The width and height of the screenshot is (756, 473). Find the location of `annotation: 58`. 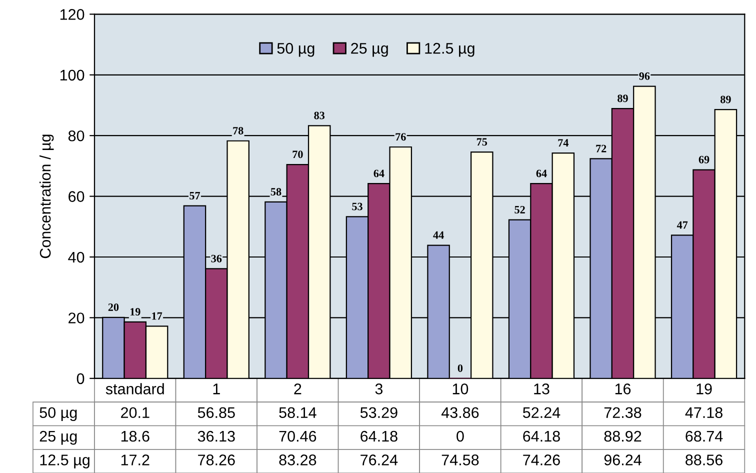

annotation: 58 is located at coordinates (276, 192).